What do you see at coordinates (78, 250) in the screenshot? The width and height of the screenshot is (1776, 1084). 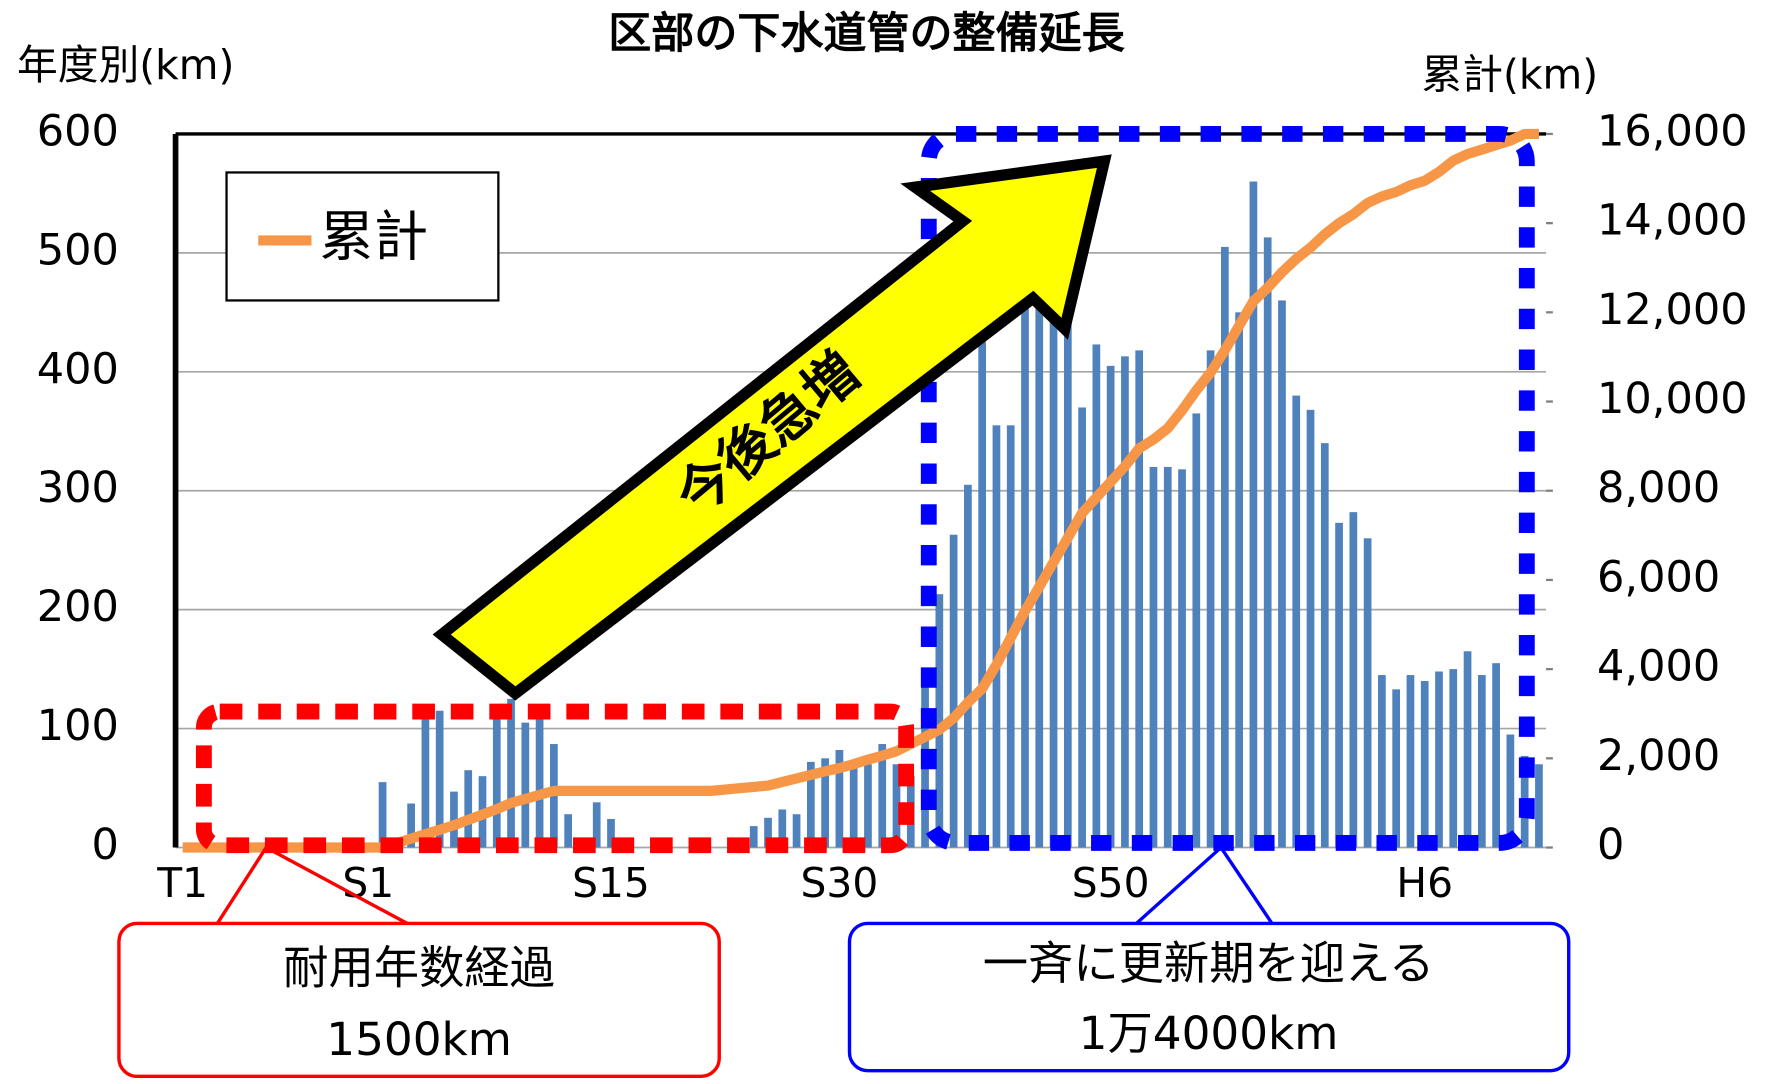 I see `y-tick-label: 500` at bounding box center [78, 250].